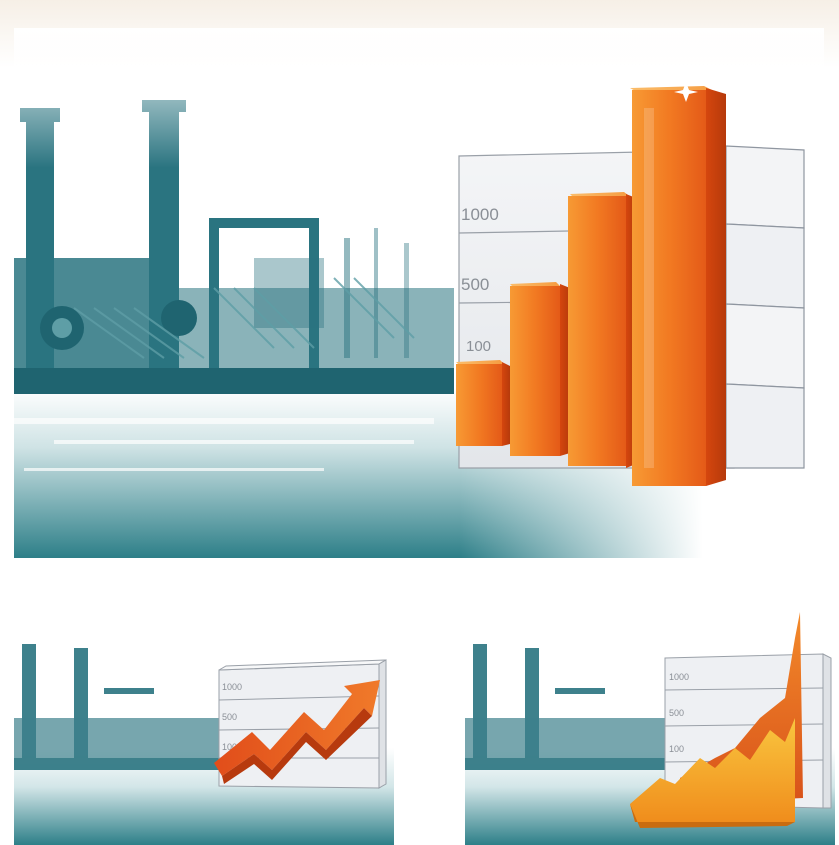  Describe the element at coordinates (712, 773) in the screenshot. I see `area-series-front` at that location.